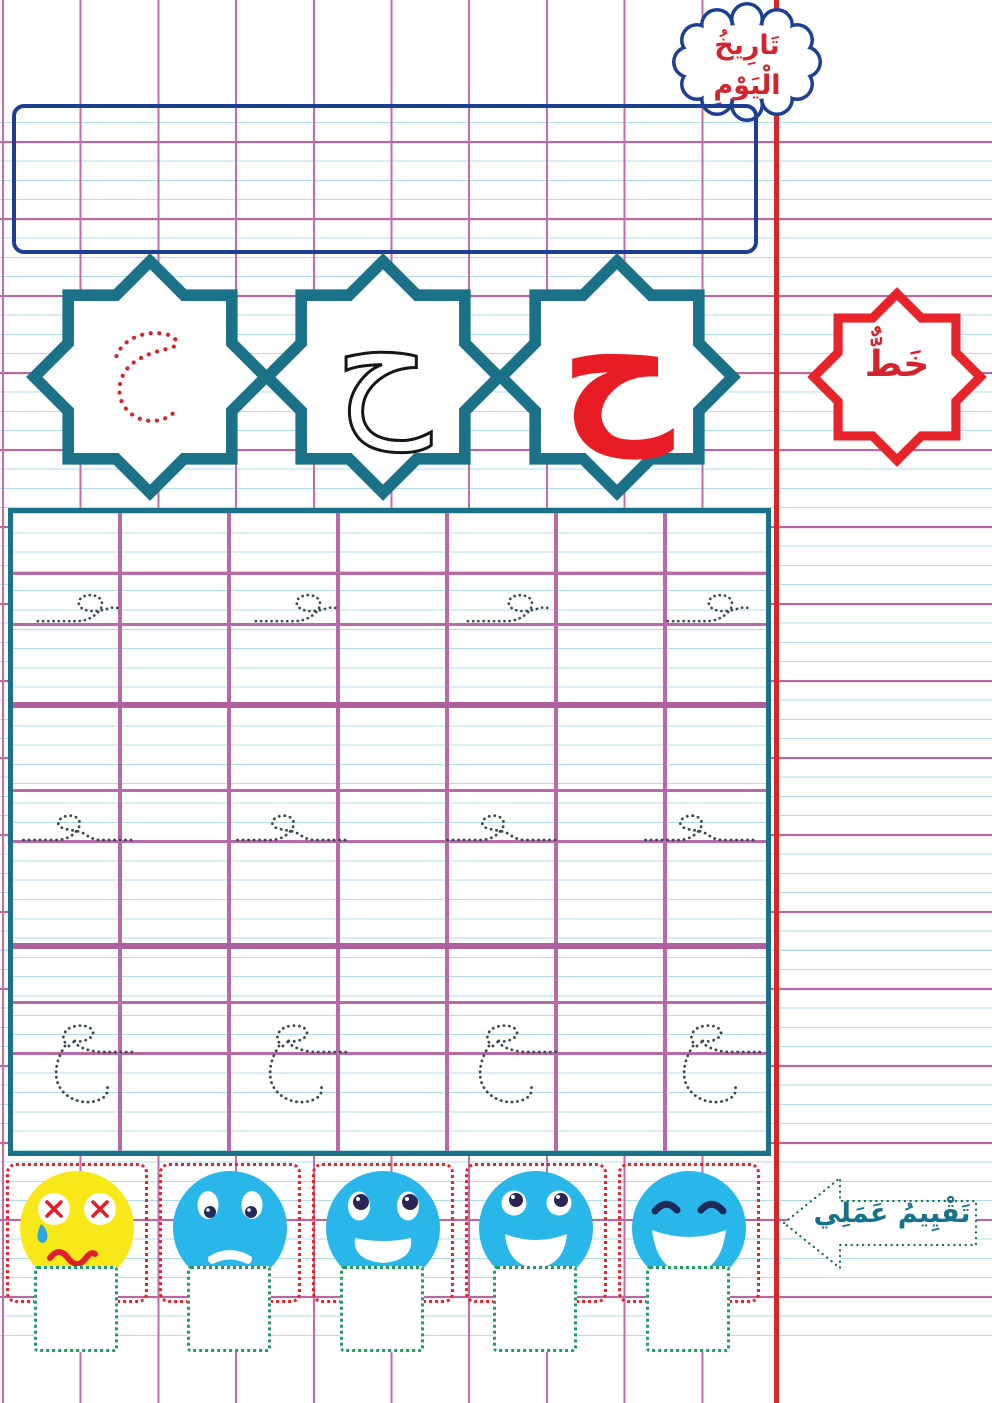  I want to click on grid-baseline-row2, so click(389, 841).